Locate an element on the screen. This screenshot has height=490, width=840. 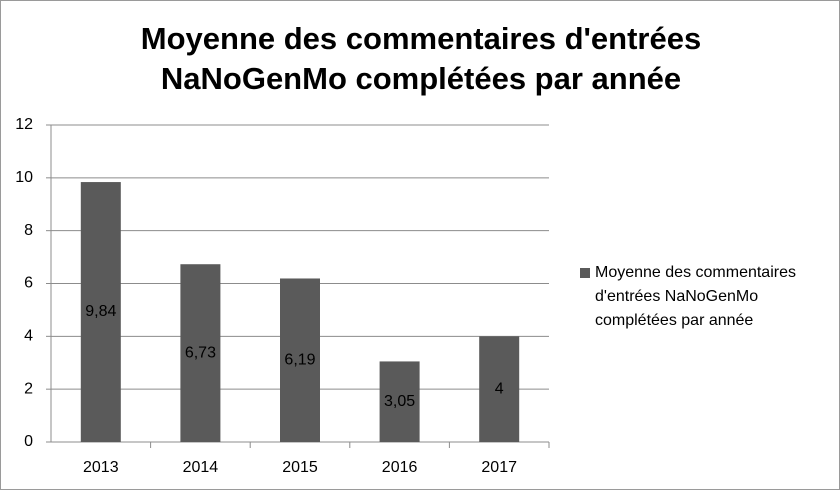
y-tick-label: 12 is located at coordinates (24, 124).